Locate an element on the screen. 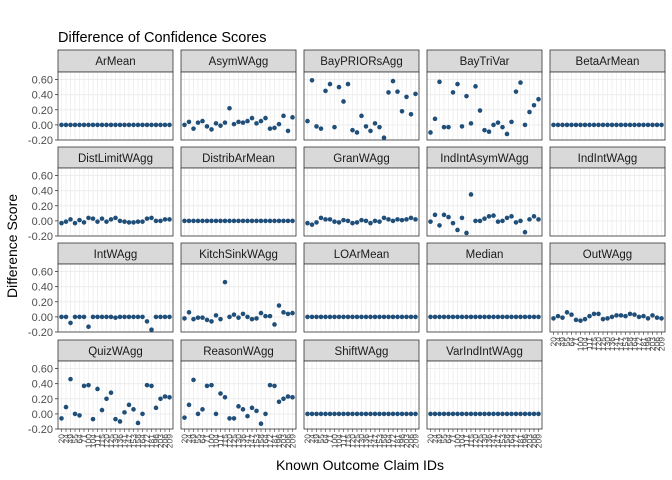 The image size is (672, 480). facet-distlimitwagg: DistLimitWAgg -0.20 0.00 0.20 0.40 0.60 is located at coordinates (101, 194).